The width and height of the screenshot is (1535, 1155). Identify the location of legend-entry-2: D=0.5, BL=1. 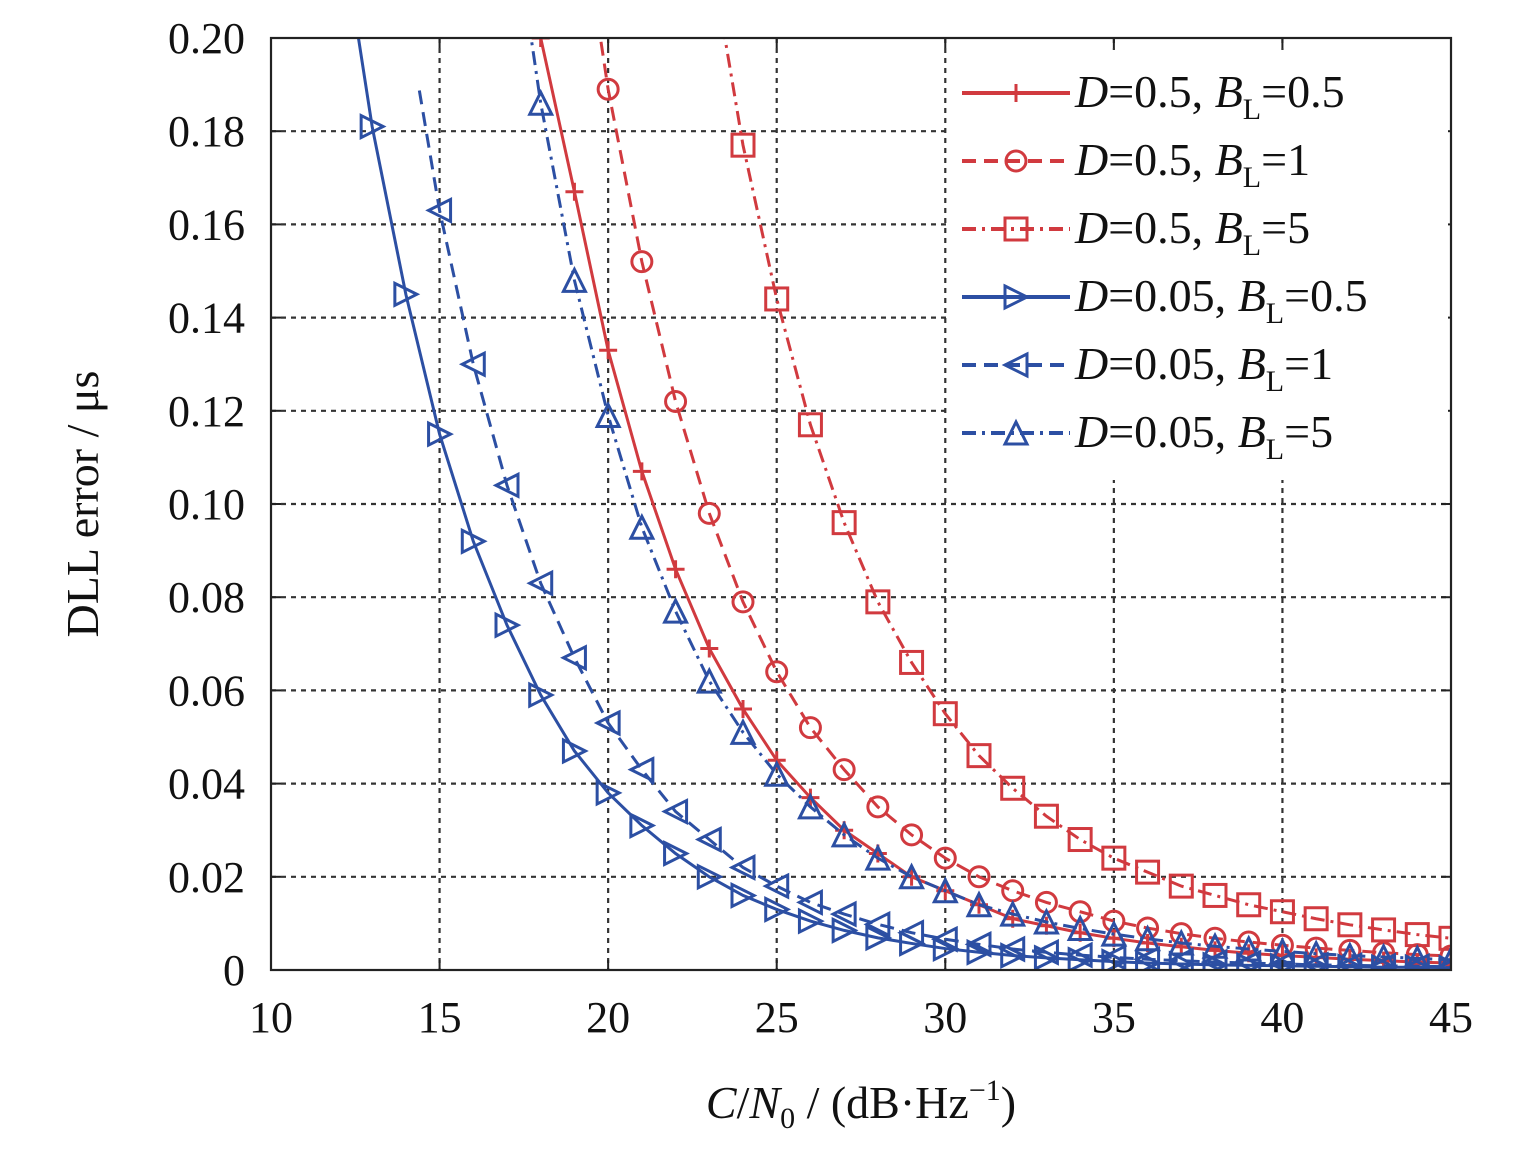
(1192, 164).